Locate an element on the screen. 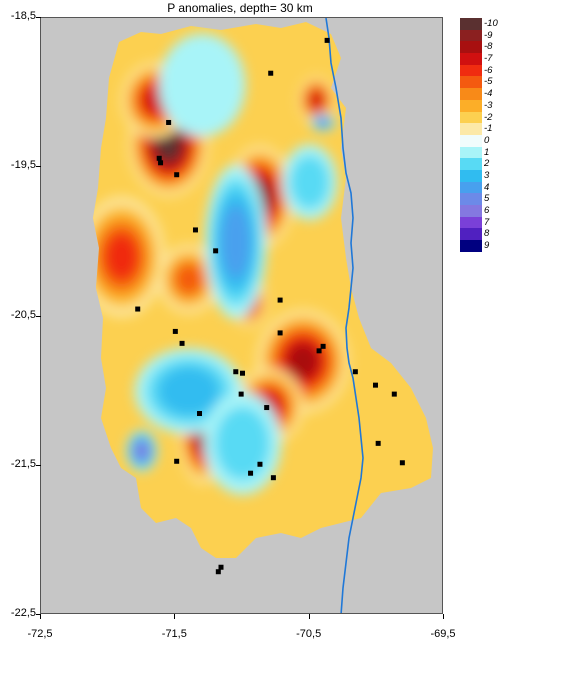 The image size is (570, 680). legend-label: 8 is located at coordinates (487, 234).